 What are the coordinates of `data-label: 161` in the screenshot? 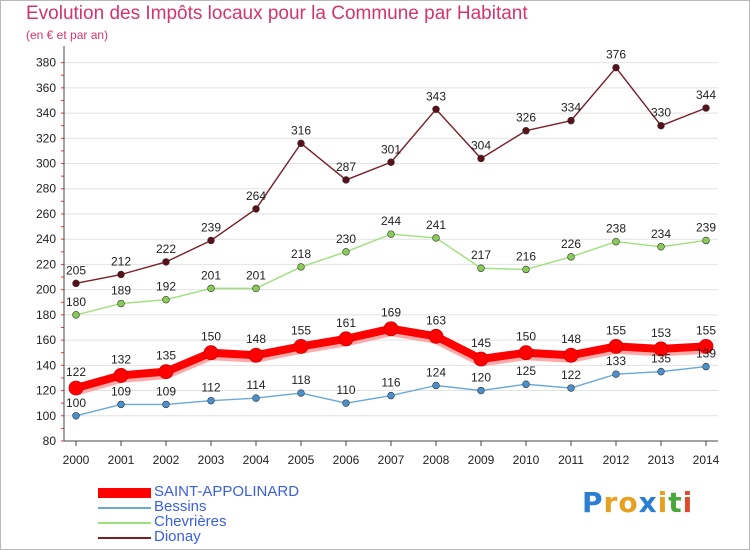 It's located at (346, 323).